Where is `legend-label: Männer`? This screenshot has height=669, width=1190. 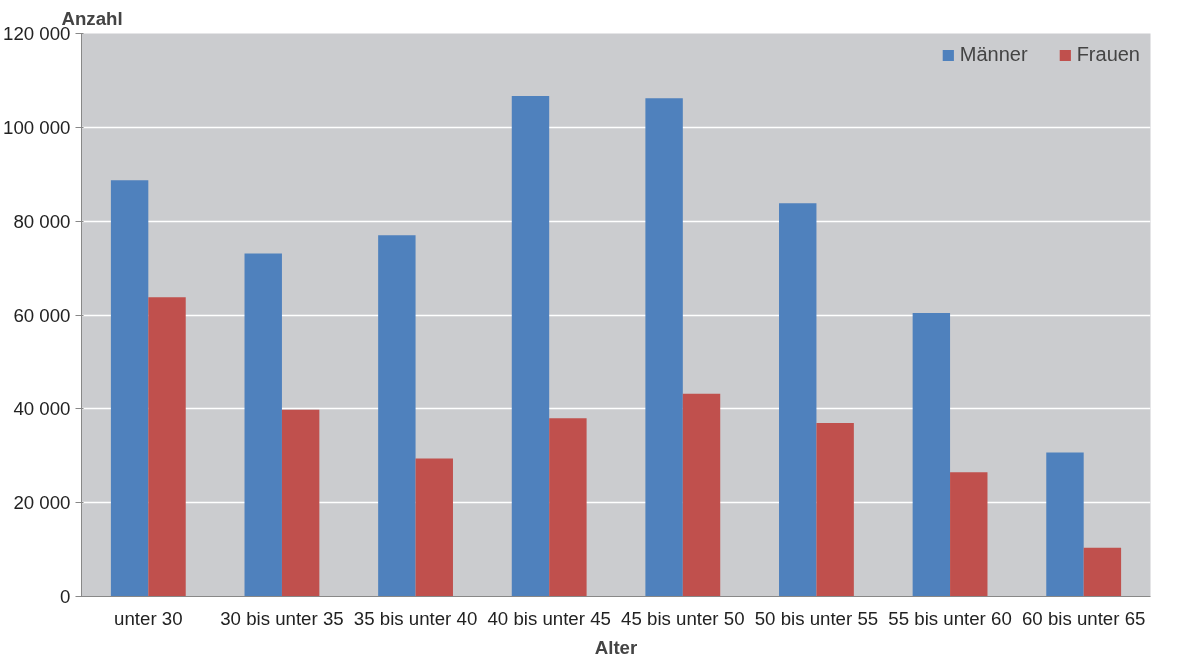
legend-label: Männer is located at coordinates (993, 54).